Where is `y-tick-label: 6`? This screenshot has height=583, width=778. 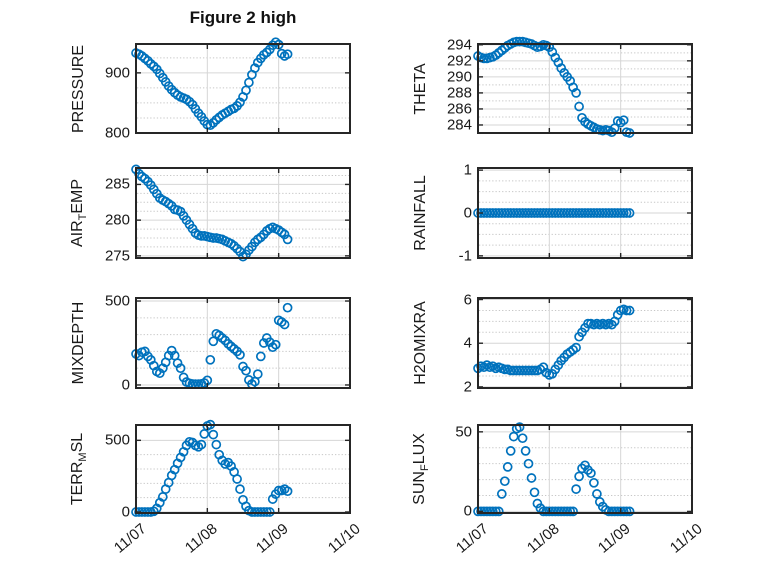 y-tick-label: 6 is located at coordinates (467, 300).